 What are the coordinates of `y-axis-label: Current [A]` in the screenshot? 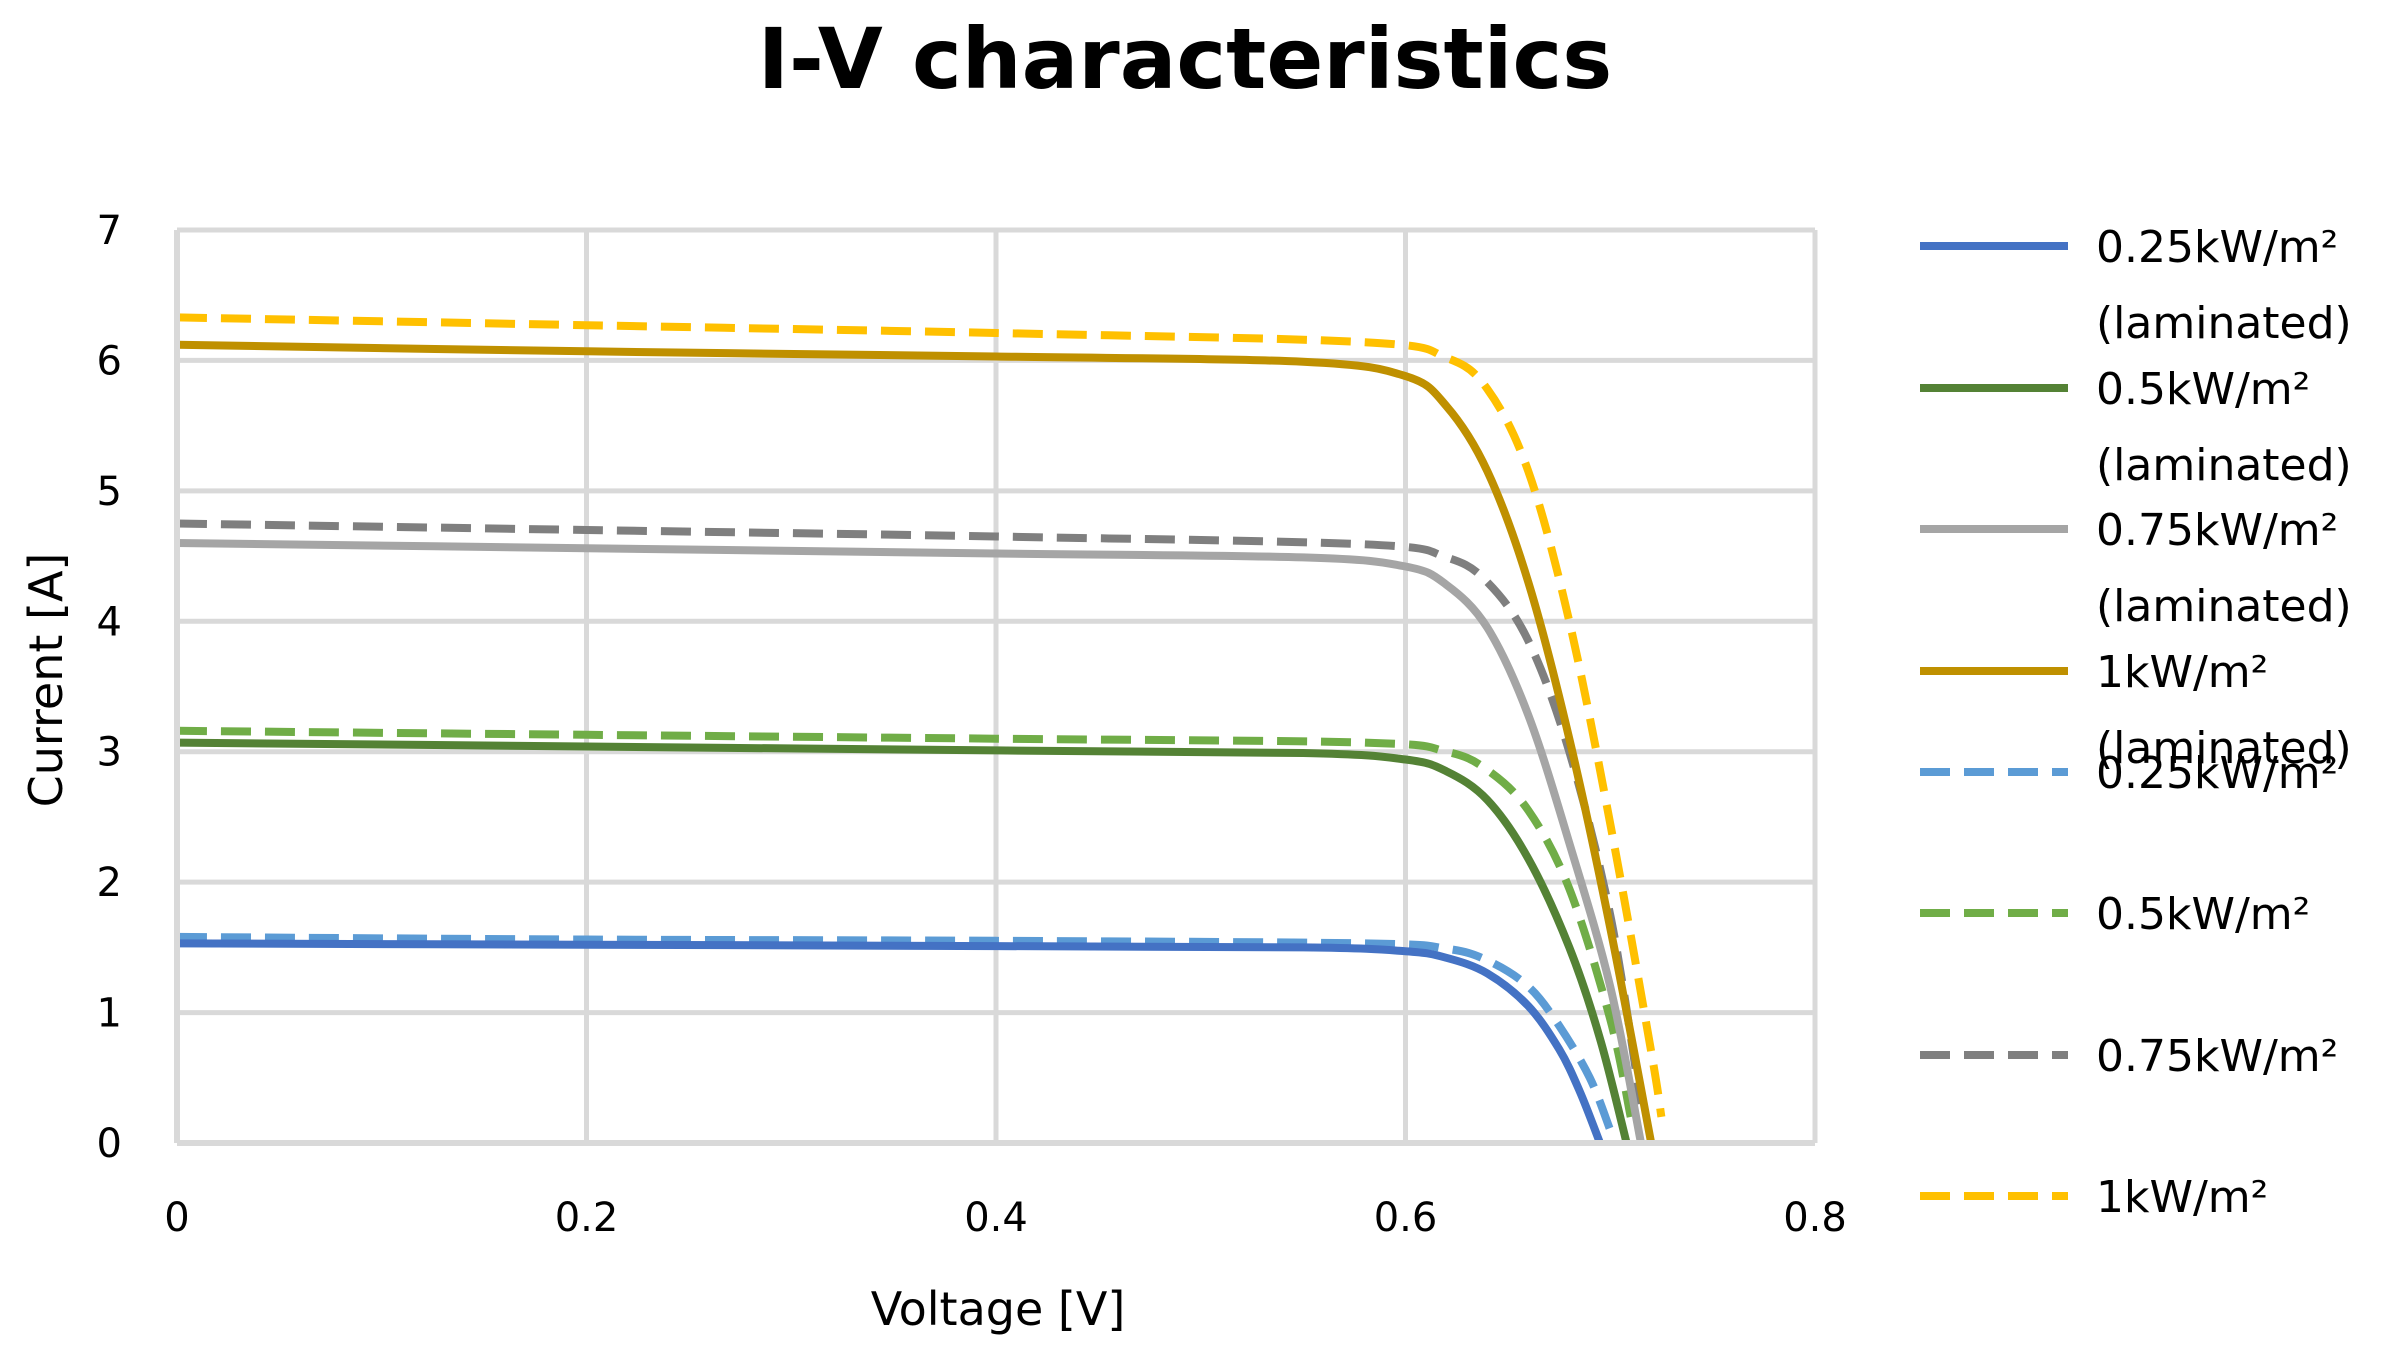 It's located at (46, 680).